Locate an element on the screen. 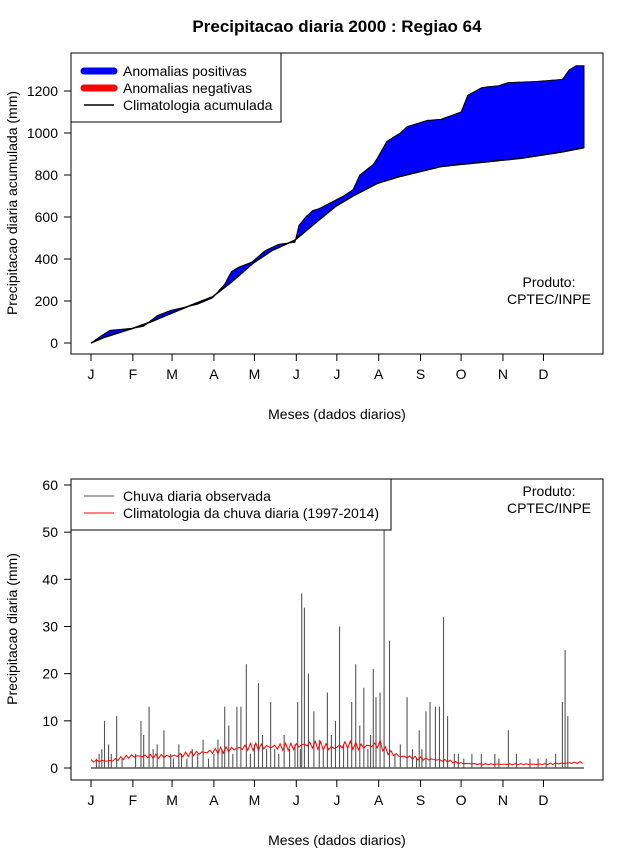 Image resolution: width=640 pixels, height=850 pixels. y-tick-label: 600 is located at coordinates (47, 217).